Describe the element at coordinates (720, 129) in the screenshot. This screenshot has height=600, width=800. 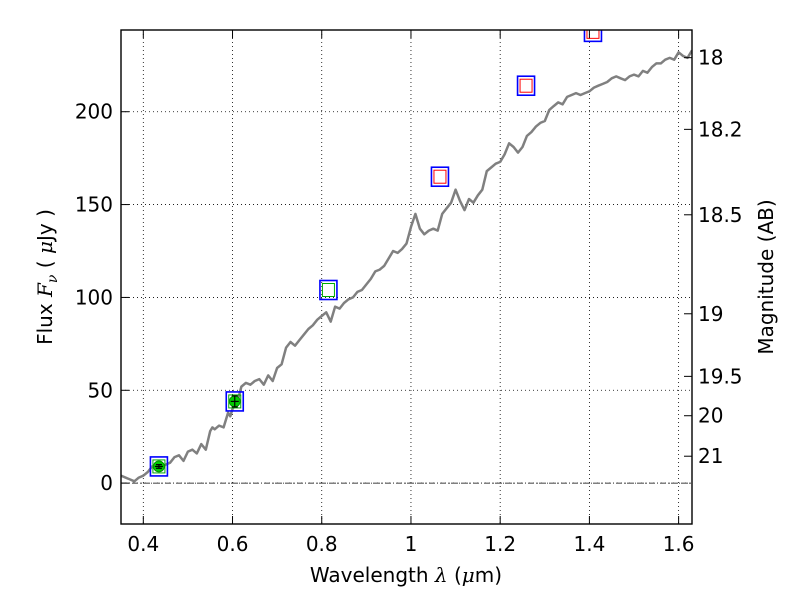
I see `y2-tick-label: 18.2` at that location.